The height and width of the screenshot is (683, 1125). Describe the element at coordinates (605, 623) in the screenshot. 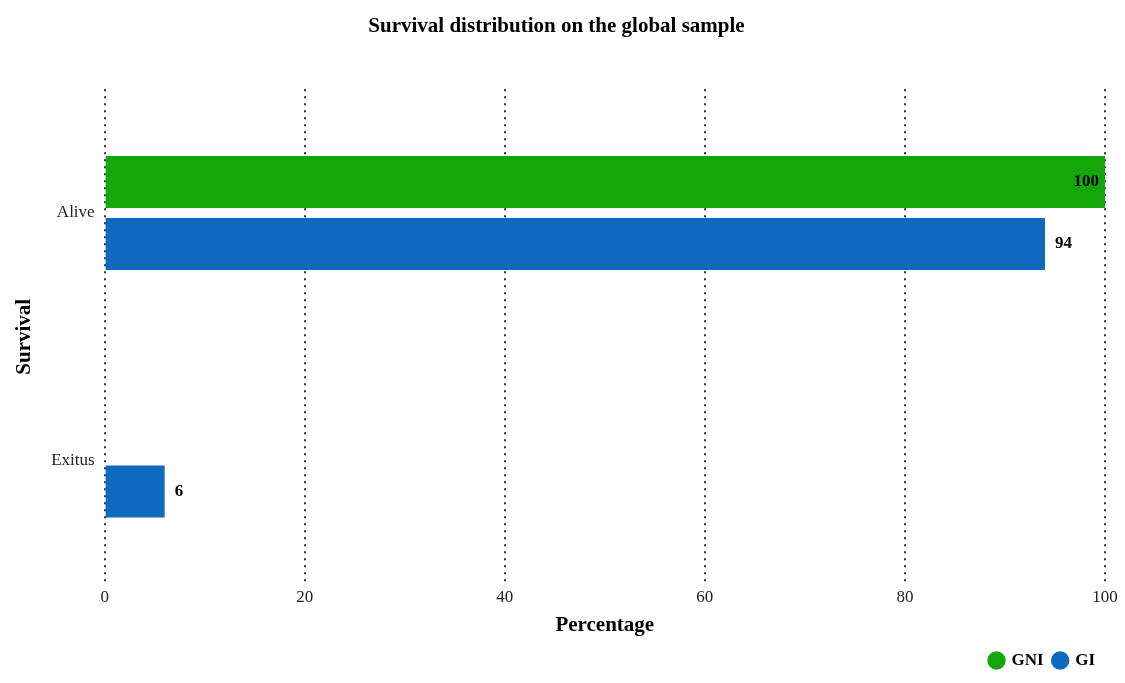

I see `x-axis-title: Percentage` at that location.